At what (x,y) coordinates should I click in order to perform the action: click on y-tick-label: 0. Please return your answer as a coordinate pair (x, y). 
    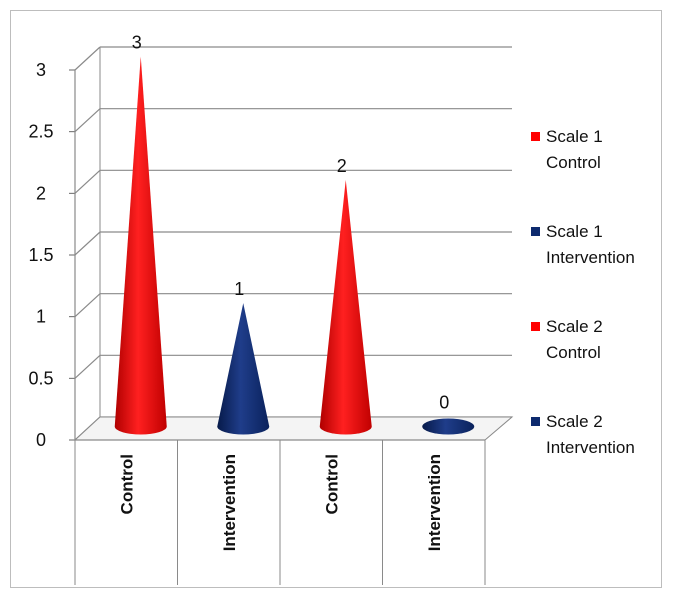
    Looking at the image, I should click on (41, 440).